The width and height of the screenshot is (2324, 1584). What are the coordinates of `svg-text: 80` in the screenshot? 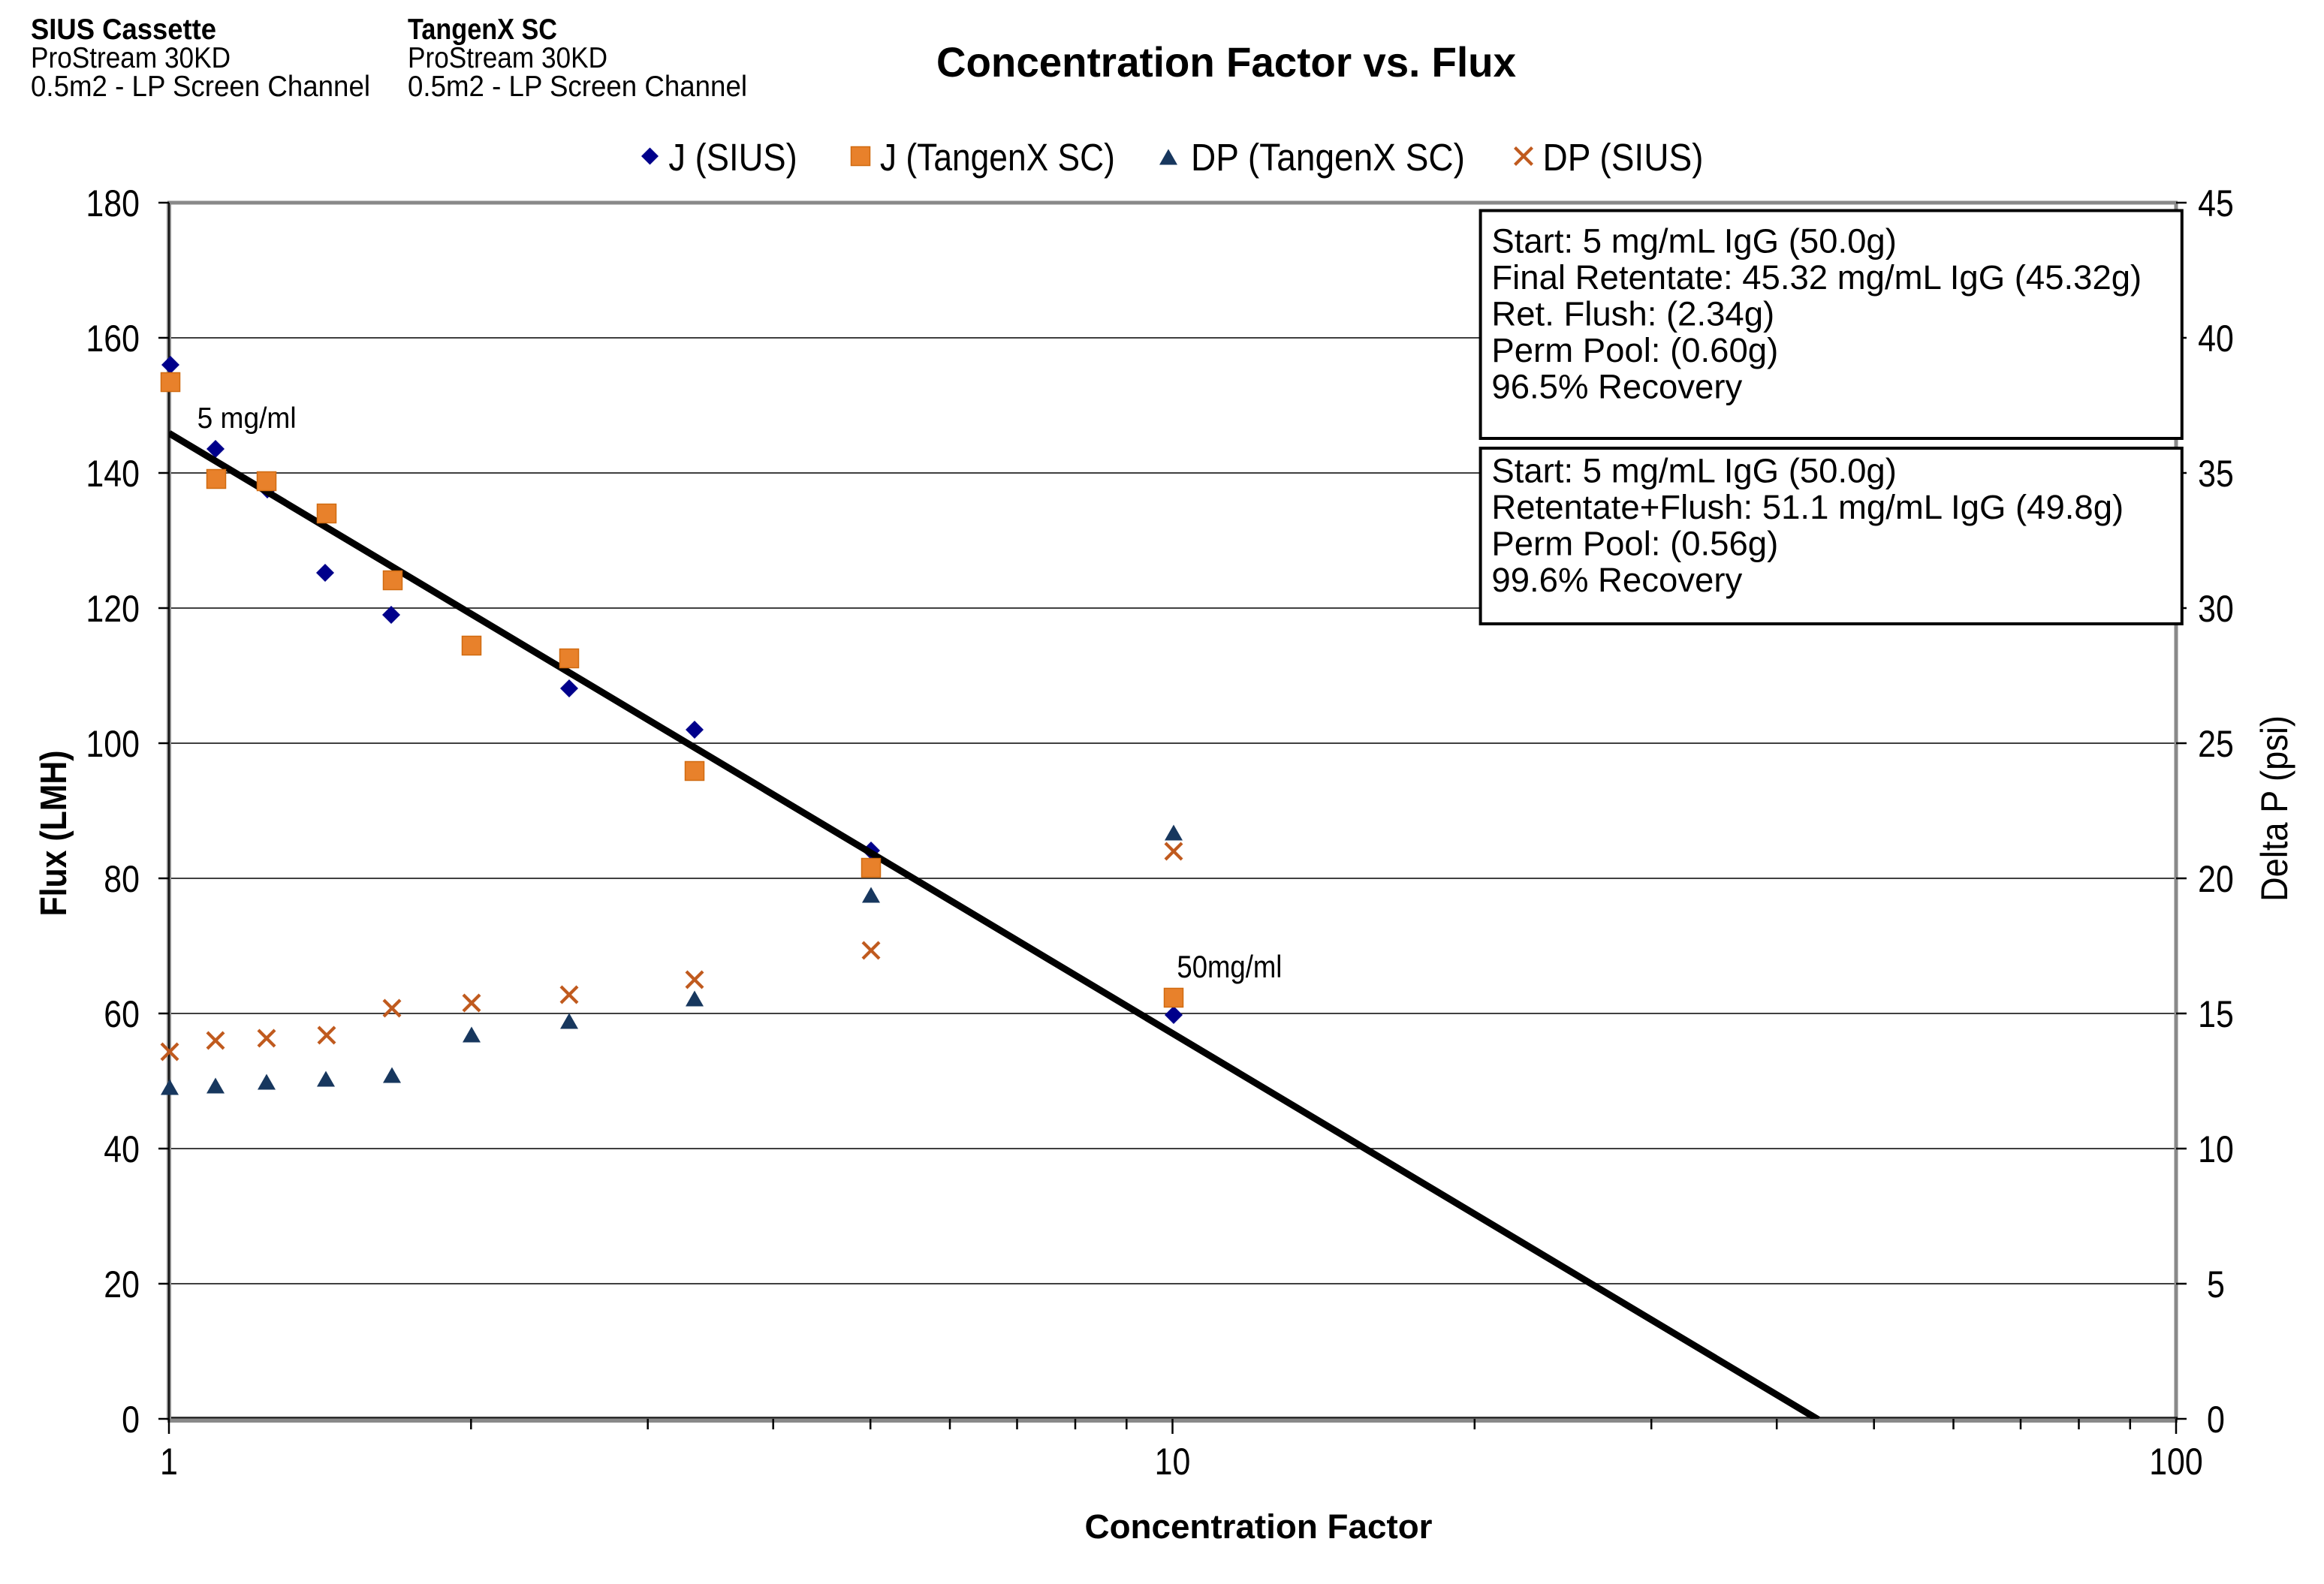 It's located at (122, 879).